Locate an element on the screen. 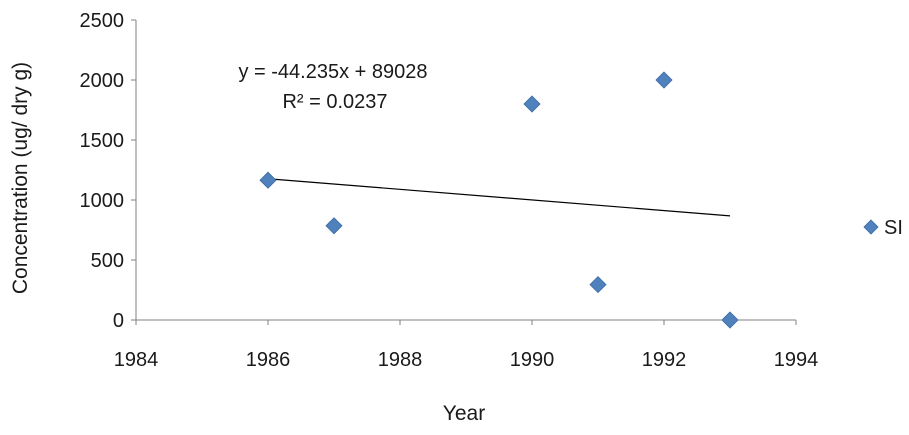 The width and height of the screenshot is (909, 435). x-tick-label: 1992 is located at coordinates (664, 360).